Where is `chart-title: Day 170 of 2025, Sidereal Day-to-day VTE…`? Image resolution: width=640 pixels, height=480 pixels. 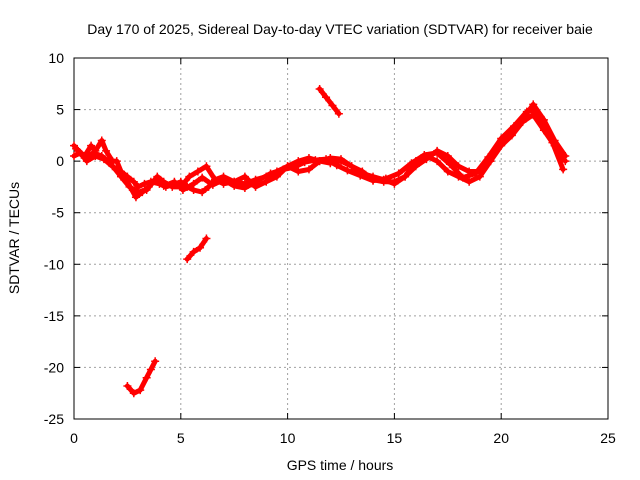
chart-title: Day 170 of 2025, Sidereal Day-to-day VTE… is located at coordinates (340, 29).